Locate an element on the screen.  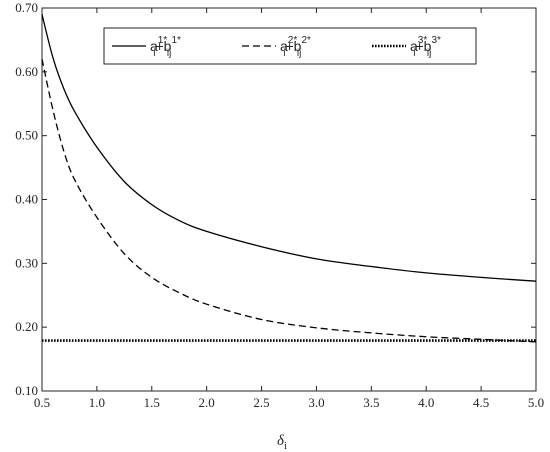
y-tick-label: 0.30 is located at coordinates (26, 262).